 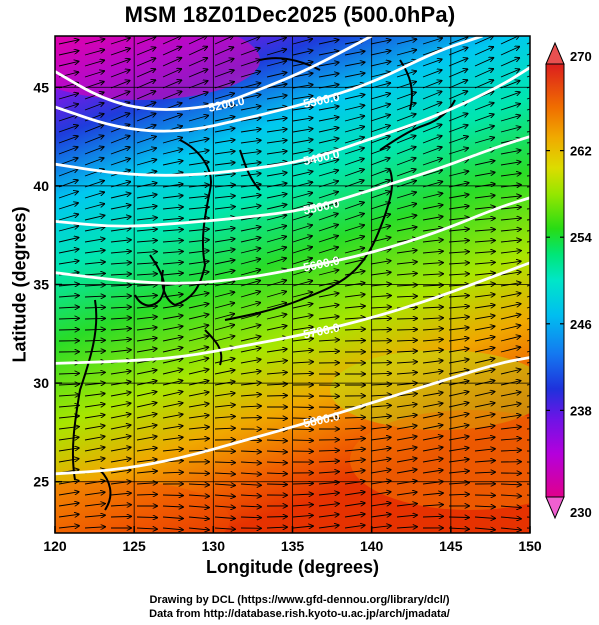 I want to click on y-tick-label: 35, so click(x=41, y=285).